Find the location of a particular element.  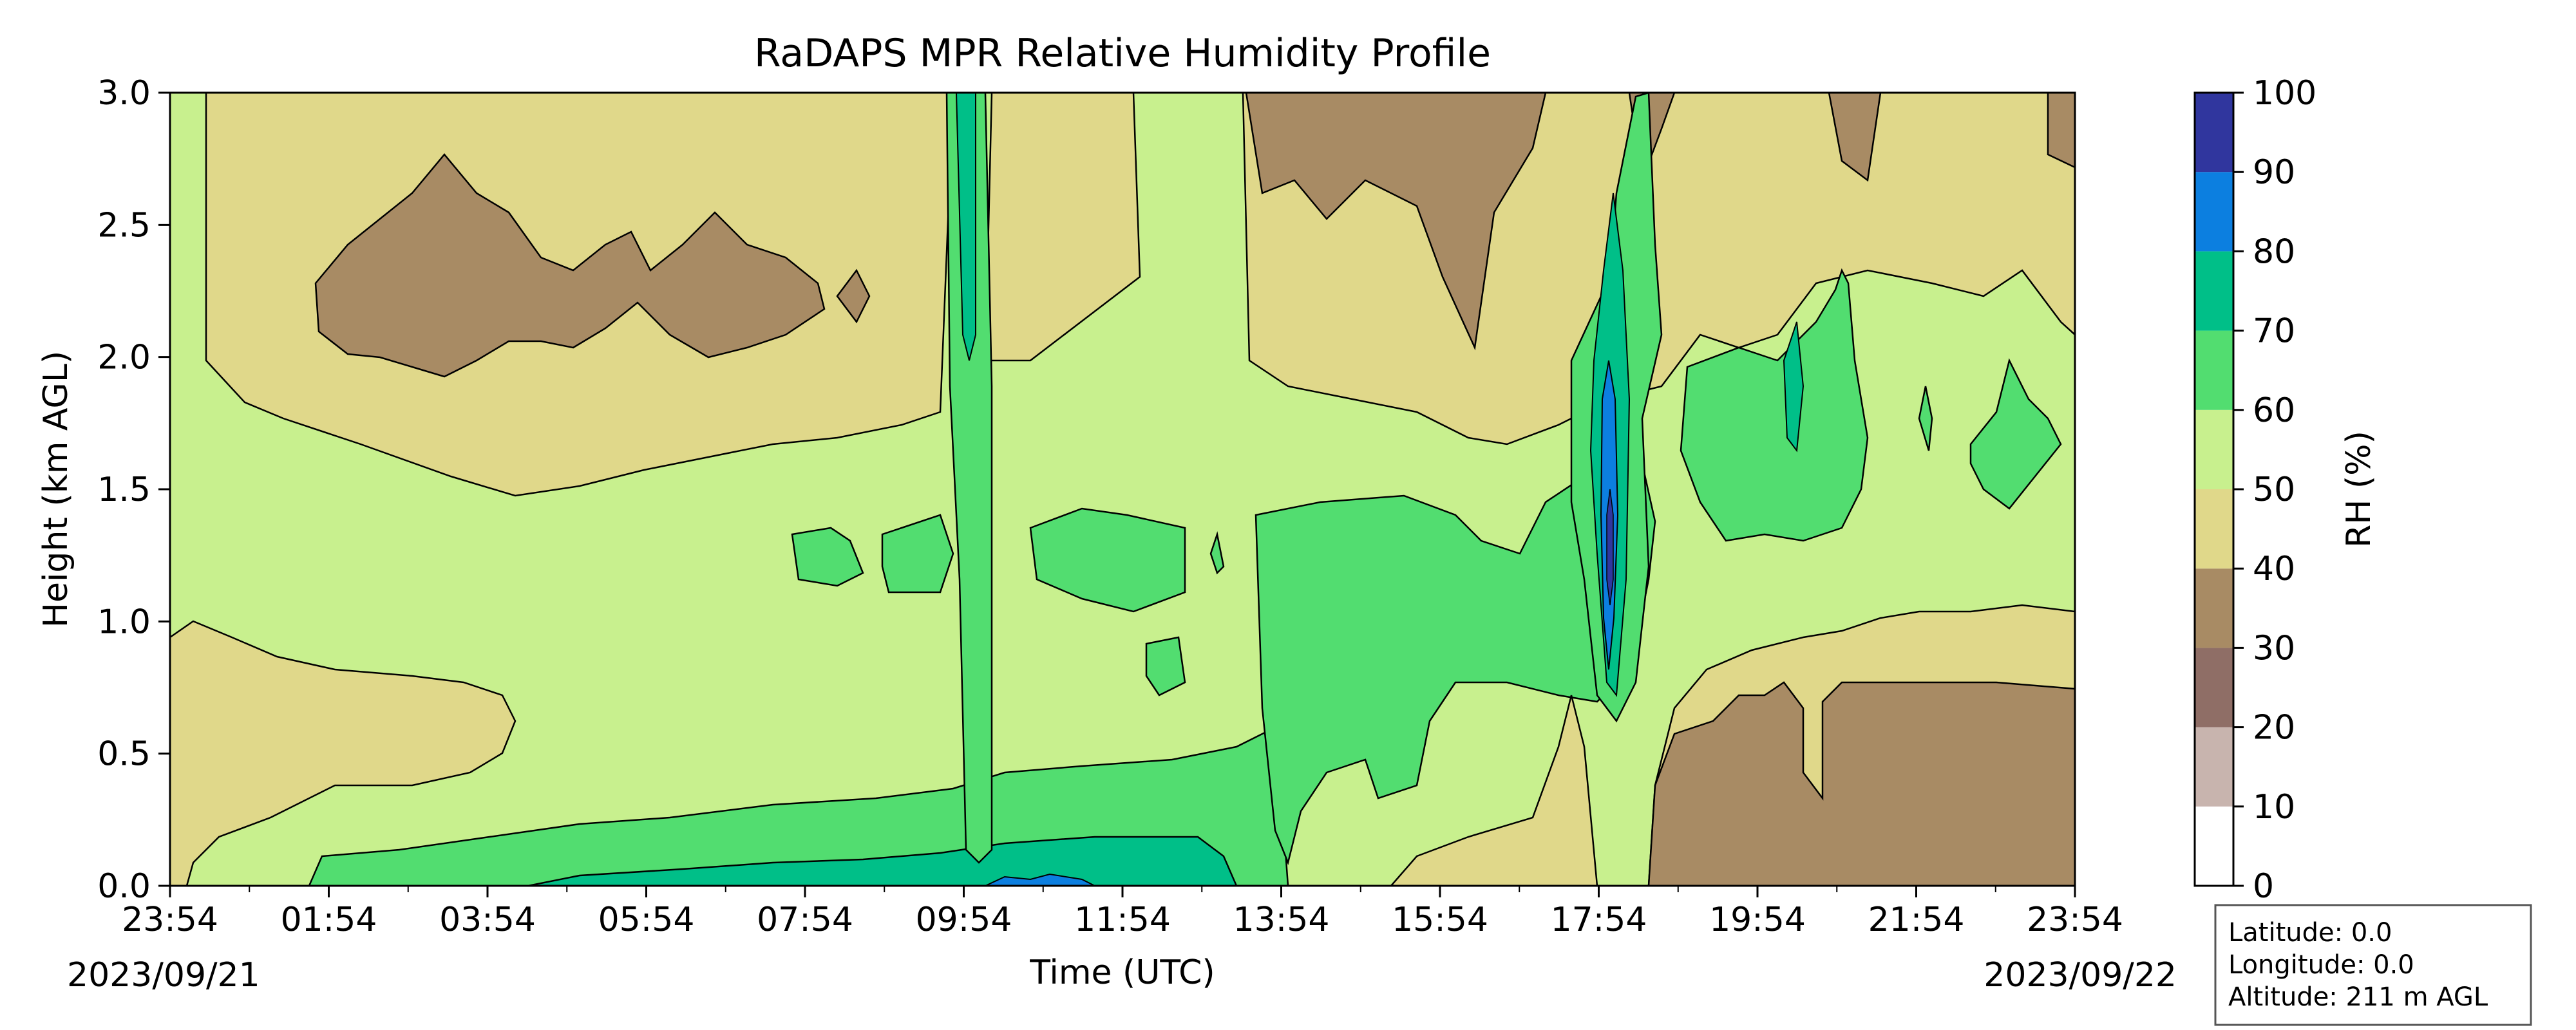

altitude-label: Altitude: 211 m AGL is located at coordinates (2358, 997).